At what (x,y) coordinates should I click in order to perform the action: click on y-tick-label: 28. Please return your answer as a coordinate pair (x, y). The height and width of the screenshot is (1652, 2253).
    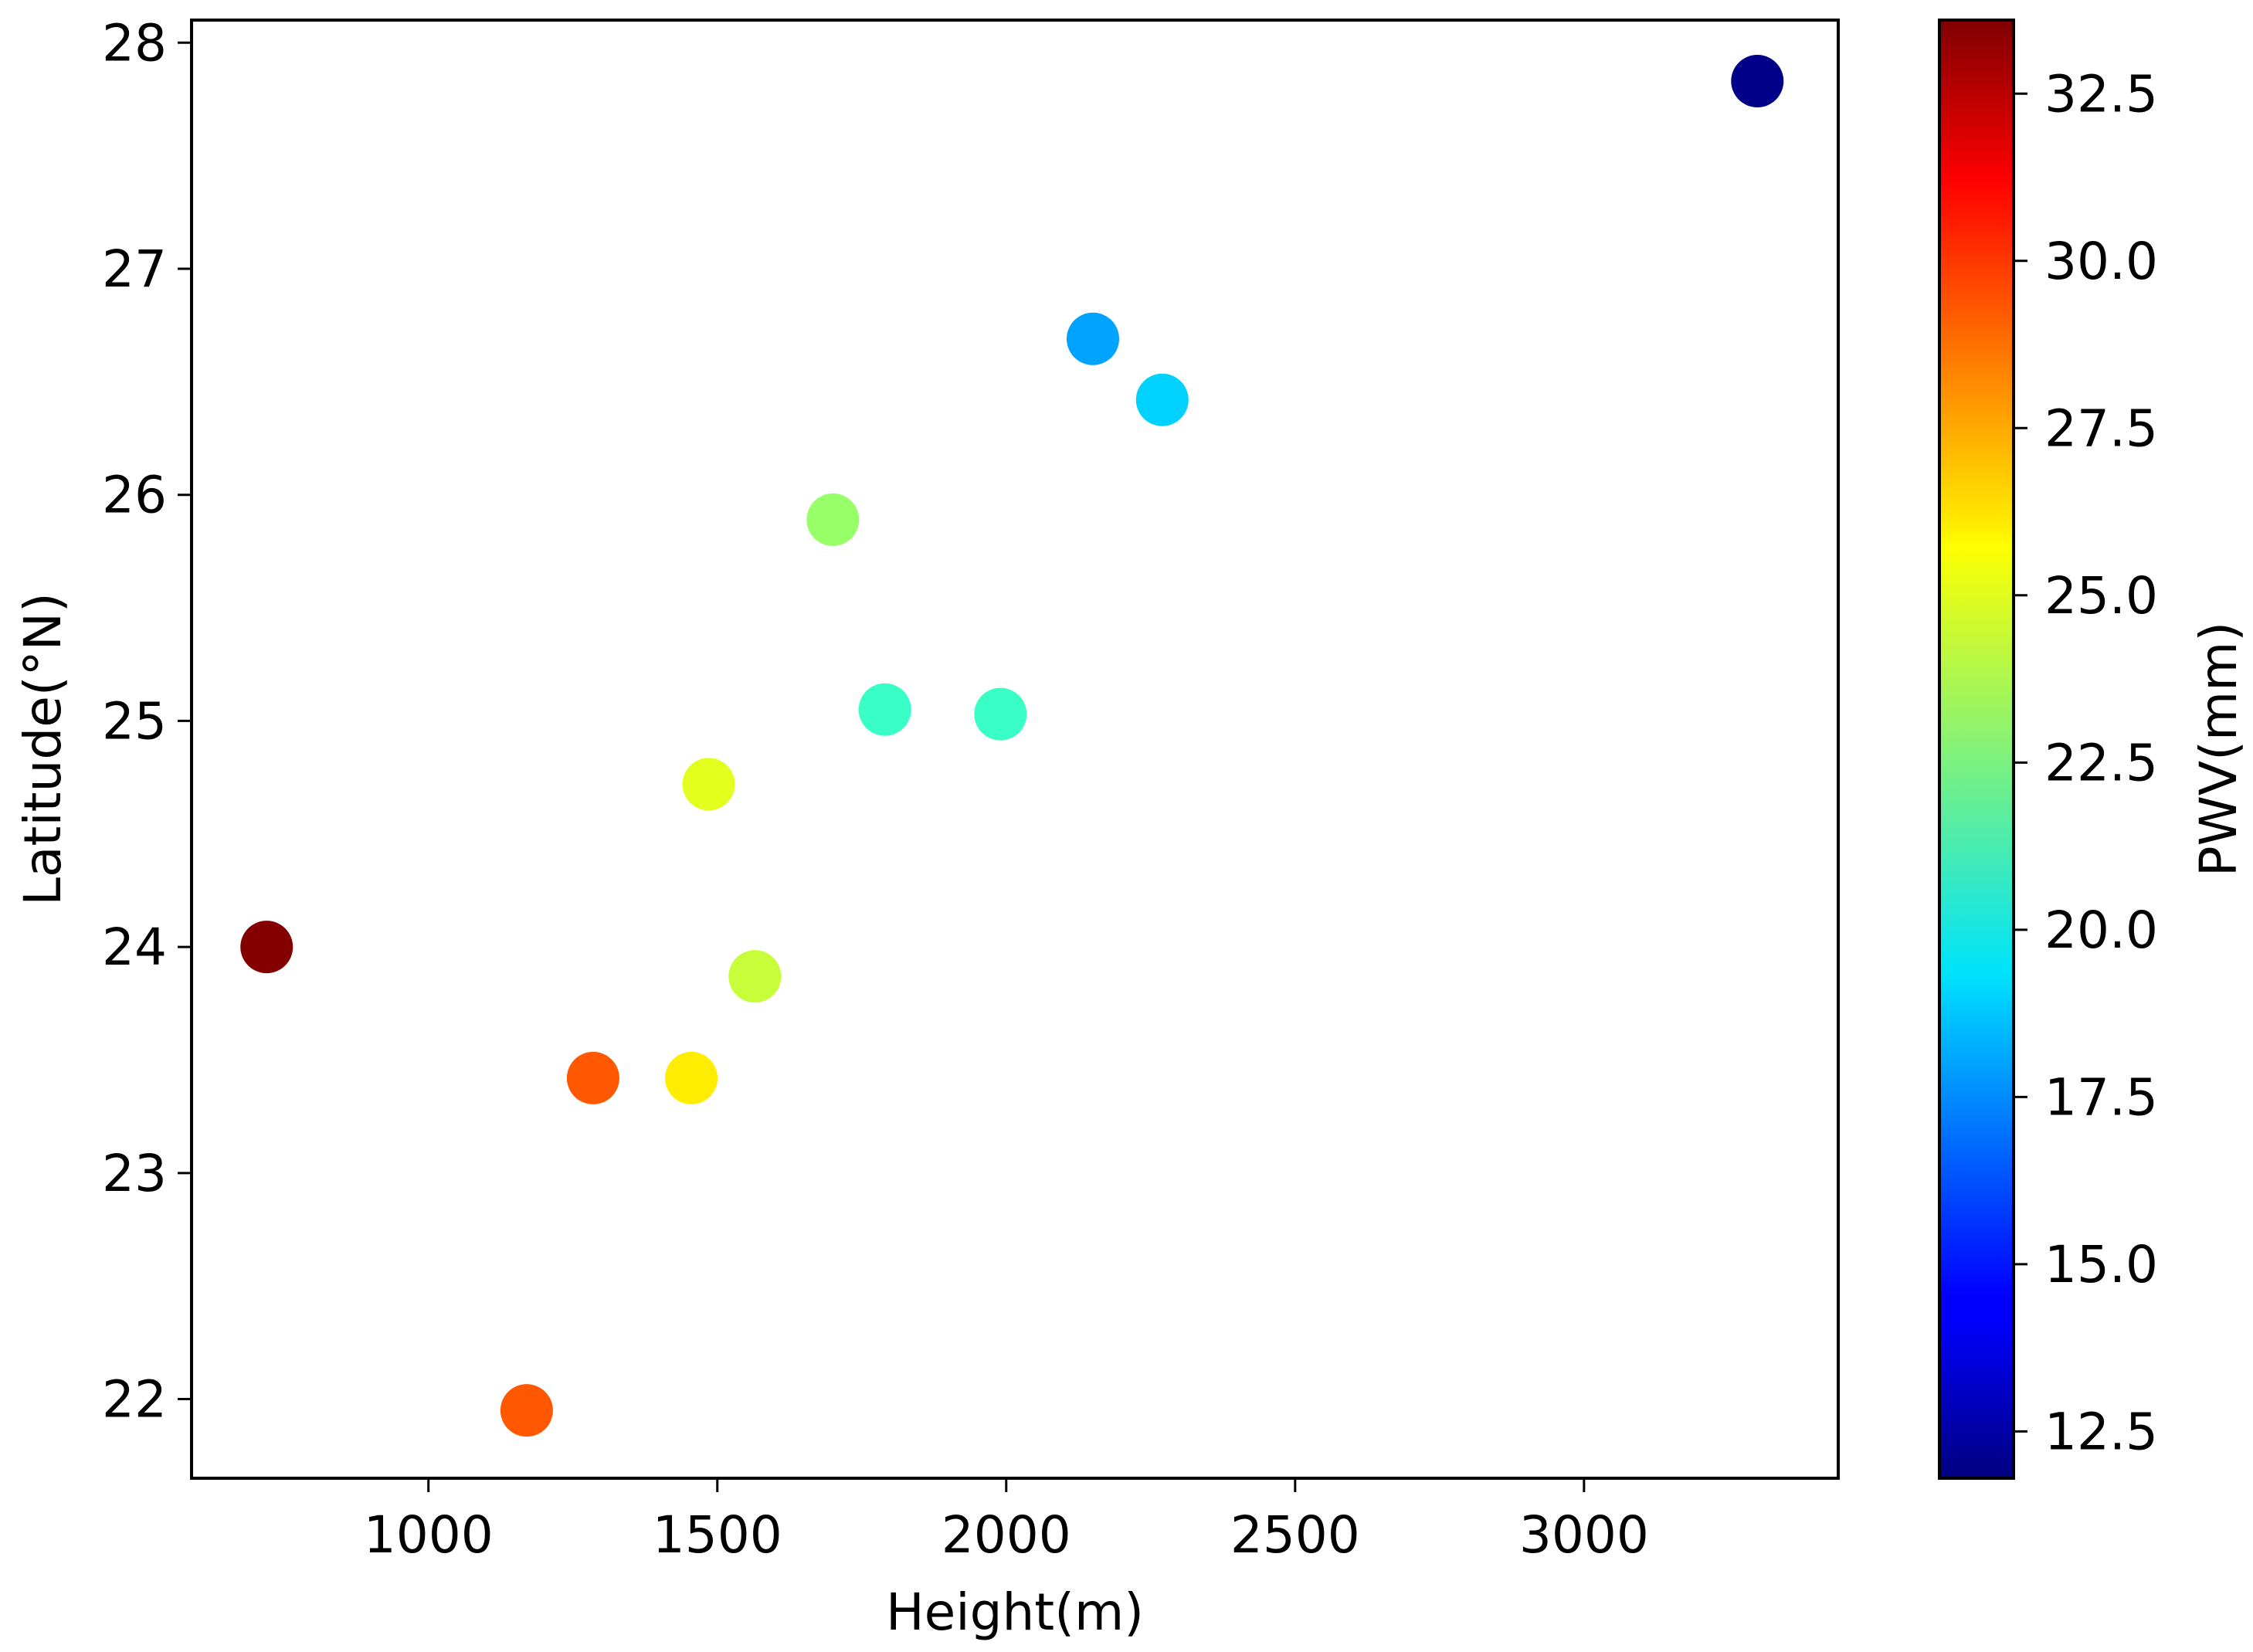
    Looking at the image, I should click on (134, 43).